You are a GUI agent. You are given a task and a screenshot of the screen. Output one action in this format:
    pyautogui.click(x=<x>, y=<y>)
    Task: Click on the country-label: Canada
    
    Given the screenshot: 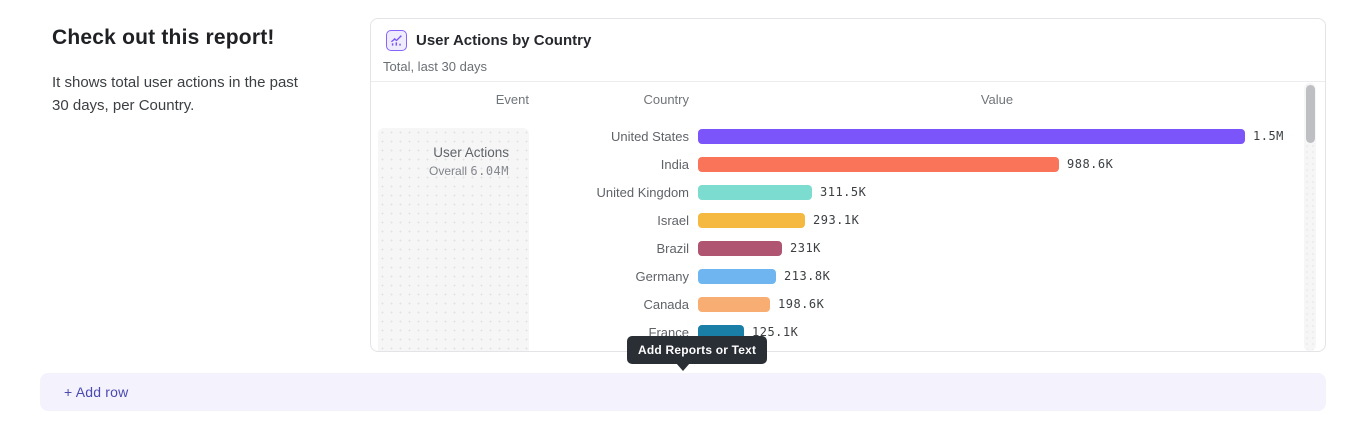 What is the action you would take?
    pyautogui.click(x=666, y=304)
    